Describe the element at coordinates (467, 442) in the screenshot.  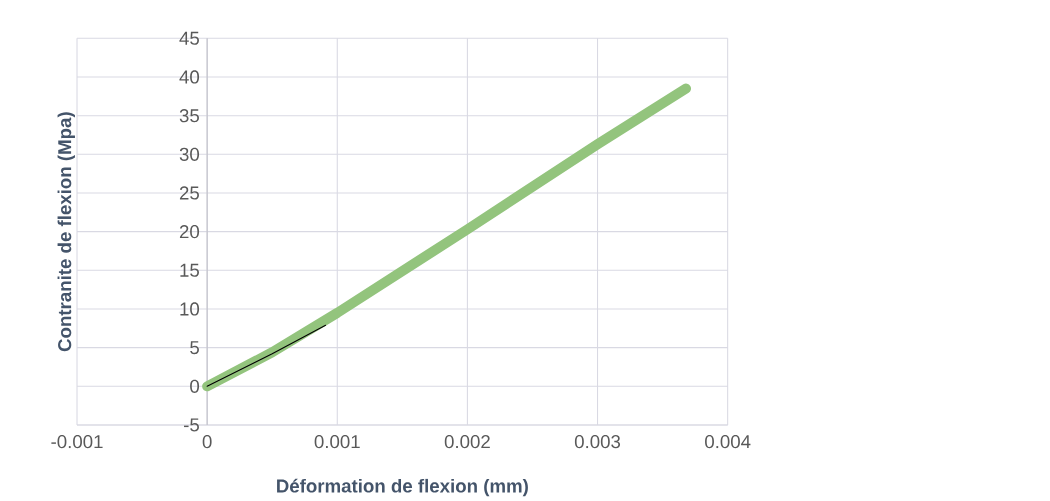
I see `x-tick-label: 0.002` at that location.